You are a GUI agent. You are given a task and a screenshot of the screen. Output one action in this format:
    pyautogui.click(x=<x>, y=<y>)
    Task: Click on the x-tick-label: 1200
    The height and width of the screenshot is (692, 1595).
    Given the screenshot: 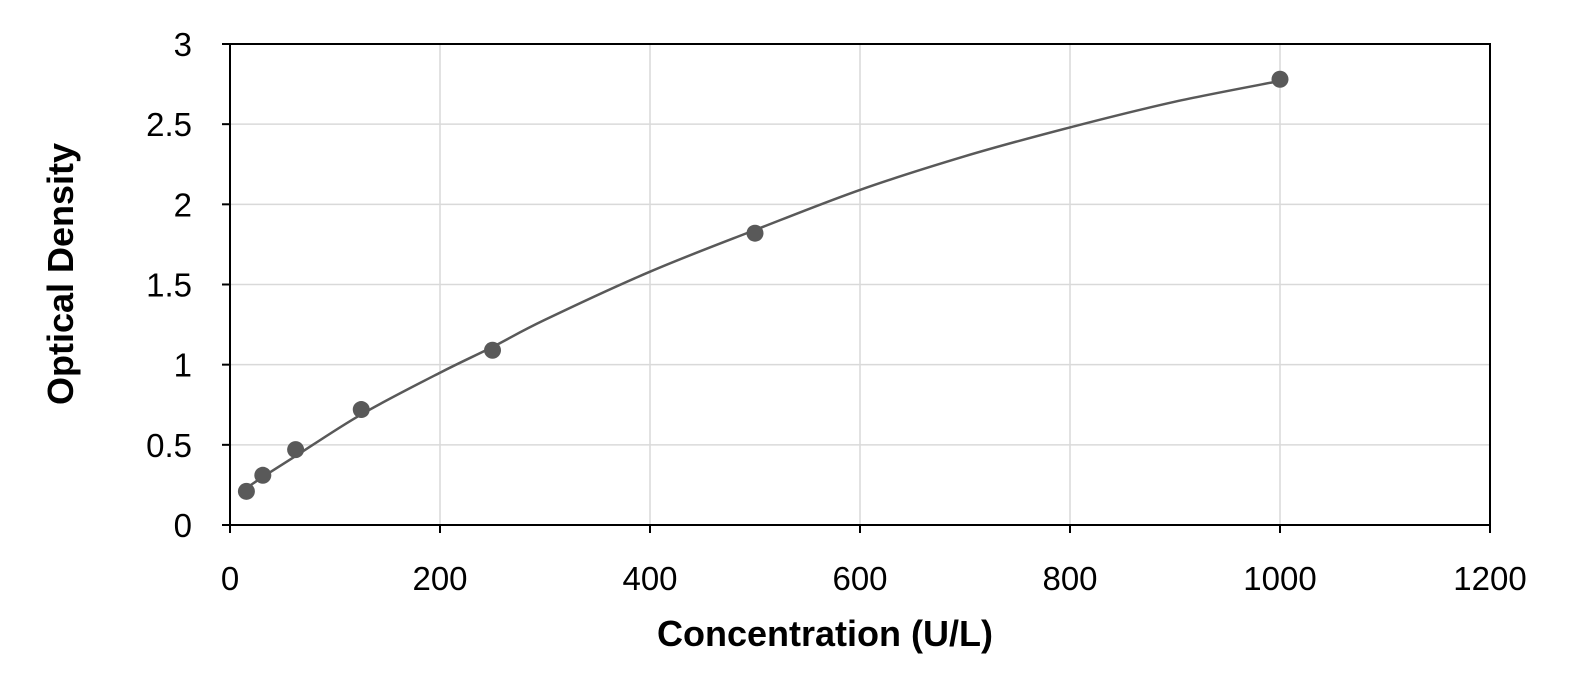 What is the action you would take?
    pyautogui.click(x=1489, y=578)
    